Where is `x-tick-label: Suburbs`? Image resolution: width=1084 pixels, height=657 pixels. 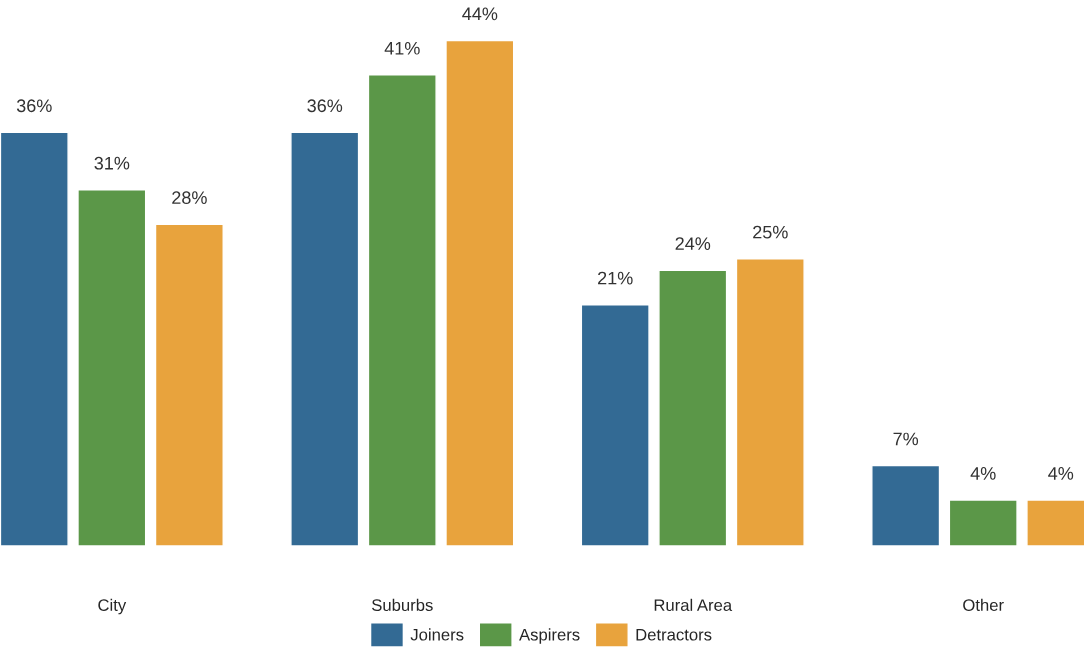
x-tick-label: Suburbs is located at coordinates (402, 605).